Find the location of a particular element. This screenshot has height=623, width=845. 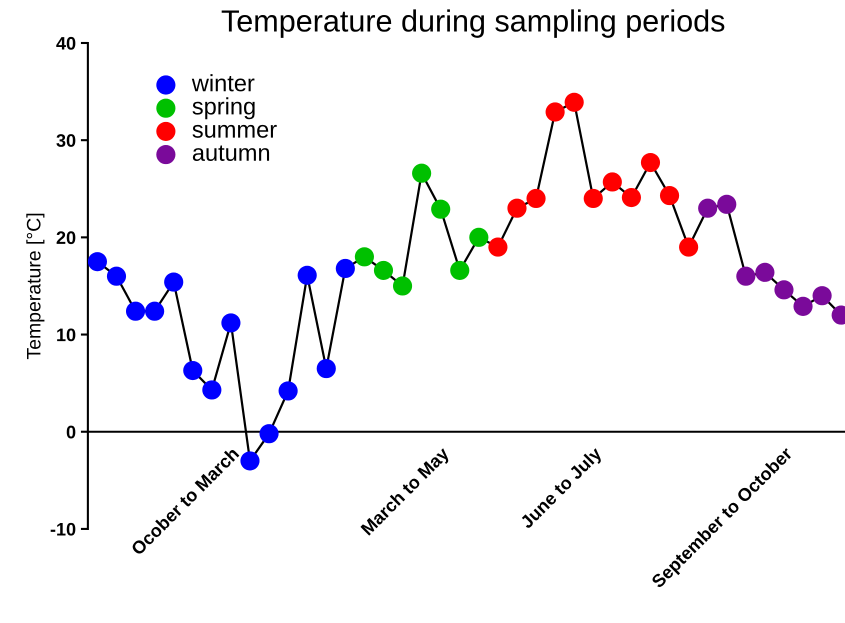

y-tick-label: 10 is located at coordinates (66, 335).